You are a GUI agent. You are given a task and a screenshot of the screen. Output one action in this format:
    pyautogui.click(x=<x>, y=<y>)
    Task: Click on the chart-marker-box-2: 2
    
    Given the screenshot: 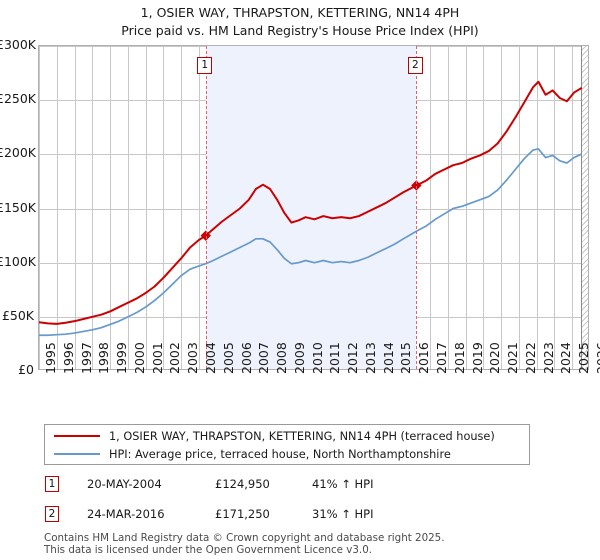 What is the action you would take?
    pyautogui.click(x=415, y=65)
    